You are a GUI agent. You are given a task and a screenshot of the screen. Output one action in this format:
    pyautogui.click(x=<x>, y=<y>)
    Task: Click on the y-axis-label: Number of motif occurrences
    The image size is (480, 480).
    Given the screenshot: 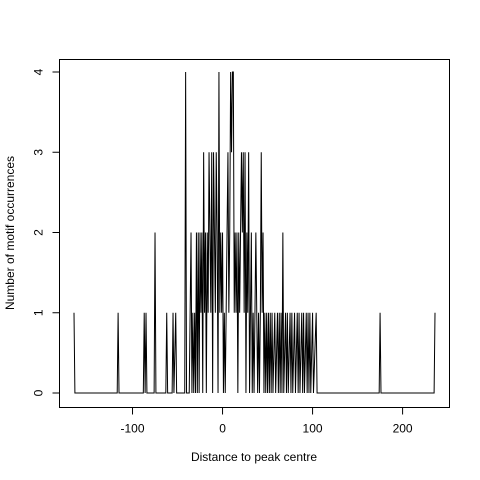 What is the action you would take?
    pyautogui.click(x=10, y=233)
    